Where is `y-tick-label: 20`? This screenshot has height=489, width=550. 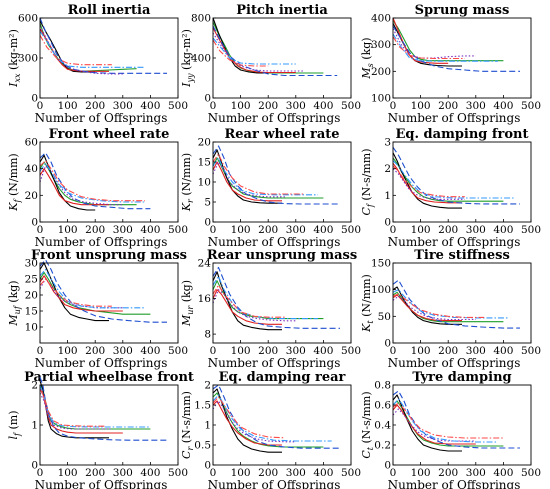 y-tick-label: 20 is located at coordinates (31, 196).